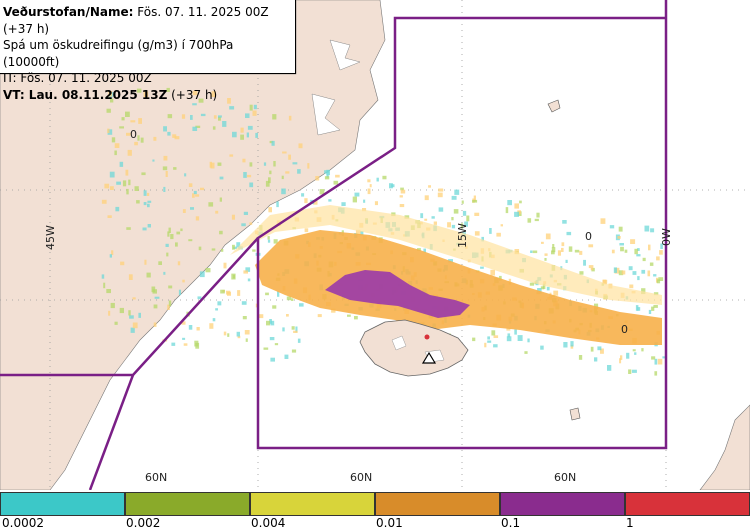 This screenshot has width=750, height=532. Describe the element at coordinates (326, 114) in the screenshot. I see `greenland-fjord` at that location.